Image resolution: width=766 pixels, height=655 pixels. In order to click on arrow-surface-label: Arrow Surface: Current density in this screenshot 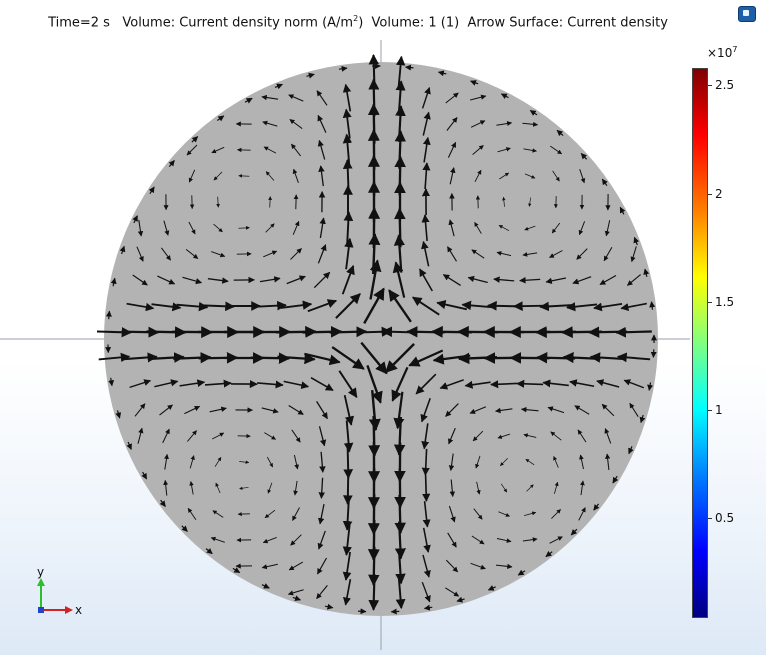, I will do `click(567, 23)`.